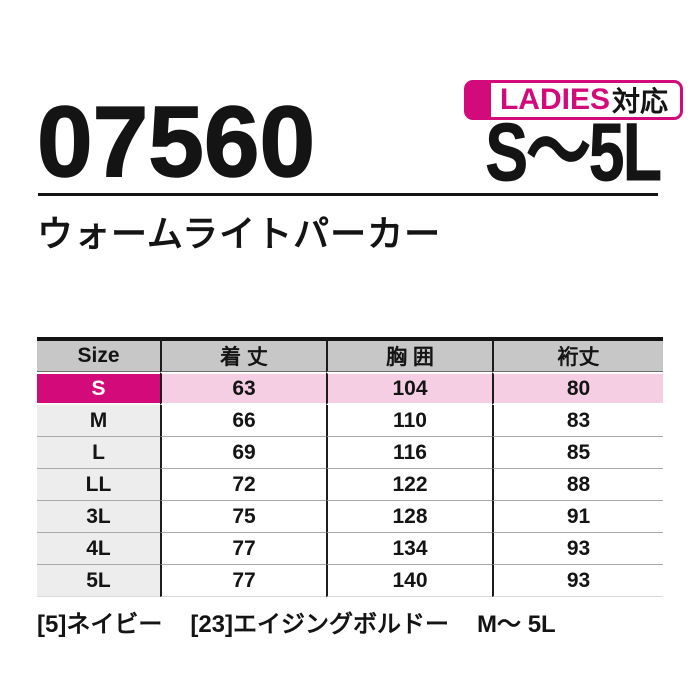 This screenshot has width=700, height=700. Describe the element at coordinates (98, 485) in the screenshot. I see `size-cell: LL` at that location.